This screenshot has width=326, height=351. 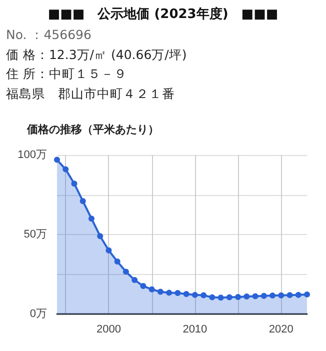 What do you see at coordinates (96, 55) in the screenshot?
I see `text: 価 格：12.3万/㎡ (40.66万/坪)` at bounding box center [96, 55].